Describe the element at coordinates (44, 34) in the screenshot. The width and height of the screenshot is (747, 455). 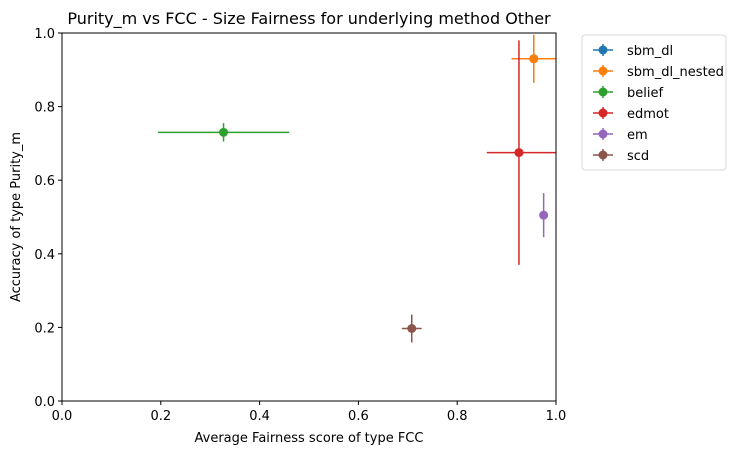
I see `y-tick-label: 1.0` at that location.